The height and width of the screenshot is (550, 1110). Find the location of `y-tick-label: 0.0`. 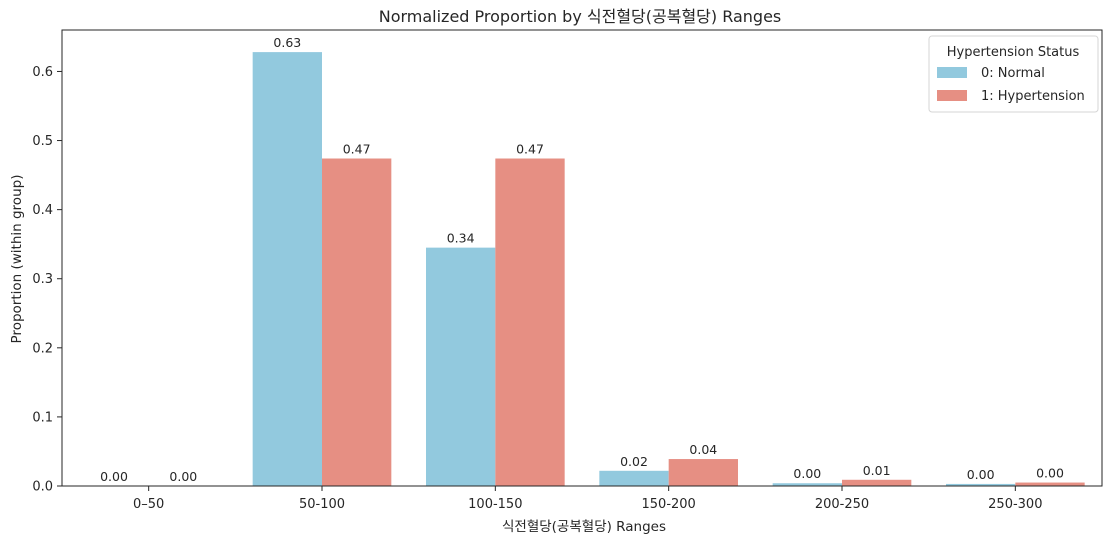

y-tick-label: 0.0 is located at coordinates (42, 487).